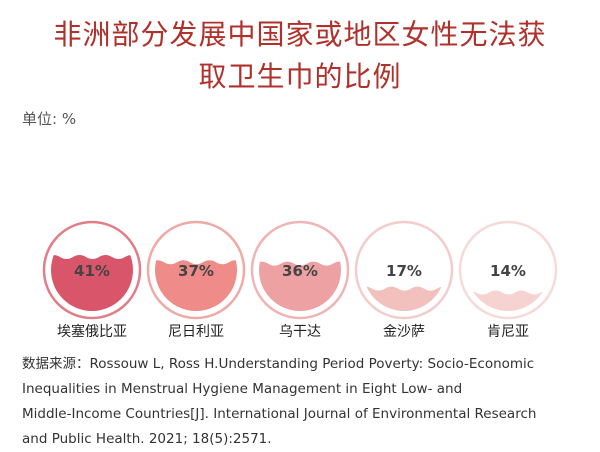 The width and height of the screenshot is (600, 452). What do you see at coordinates (300, 76) in the screenshot?
I see `chart-title-line-2: 取卫生巾的比例` at bounding box center [300, 76].